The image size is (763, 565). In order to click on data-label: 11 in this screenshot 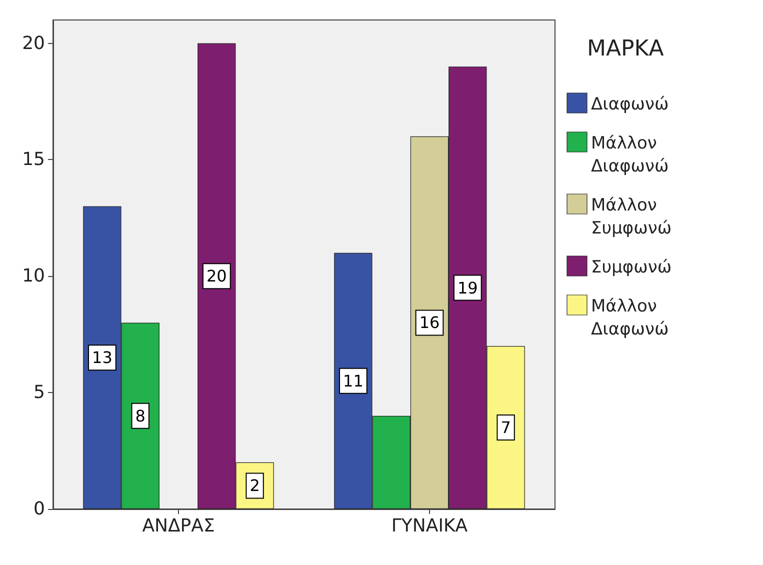, I will do `click(353, 380)`.